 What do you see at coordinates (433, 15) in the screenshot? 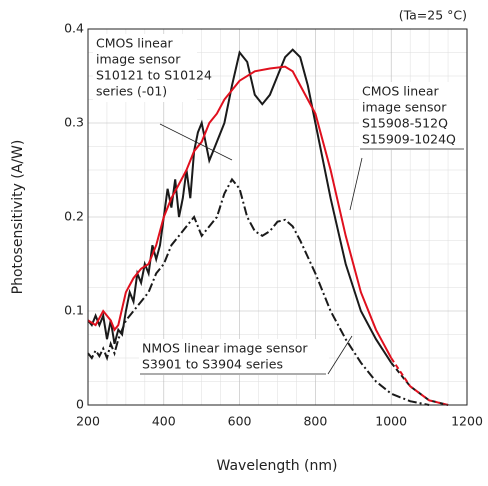
I see `note: (Ta=25 °C)` at bounding box center [433, 15].